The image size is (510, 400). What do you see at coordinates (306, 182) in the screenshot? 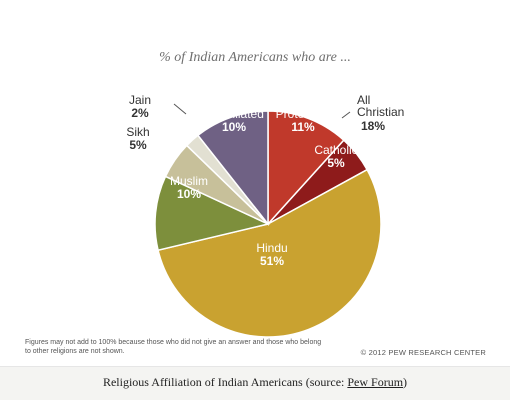
I see `protestant-catholic-divider` at bounding box center [306, 182].